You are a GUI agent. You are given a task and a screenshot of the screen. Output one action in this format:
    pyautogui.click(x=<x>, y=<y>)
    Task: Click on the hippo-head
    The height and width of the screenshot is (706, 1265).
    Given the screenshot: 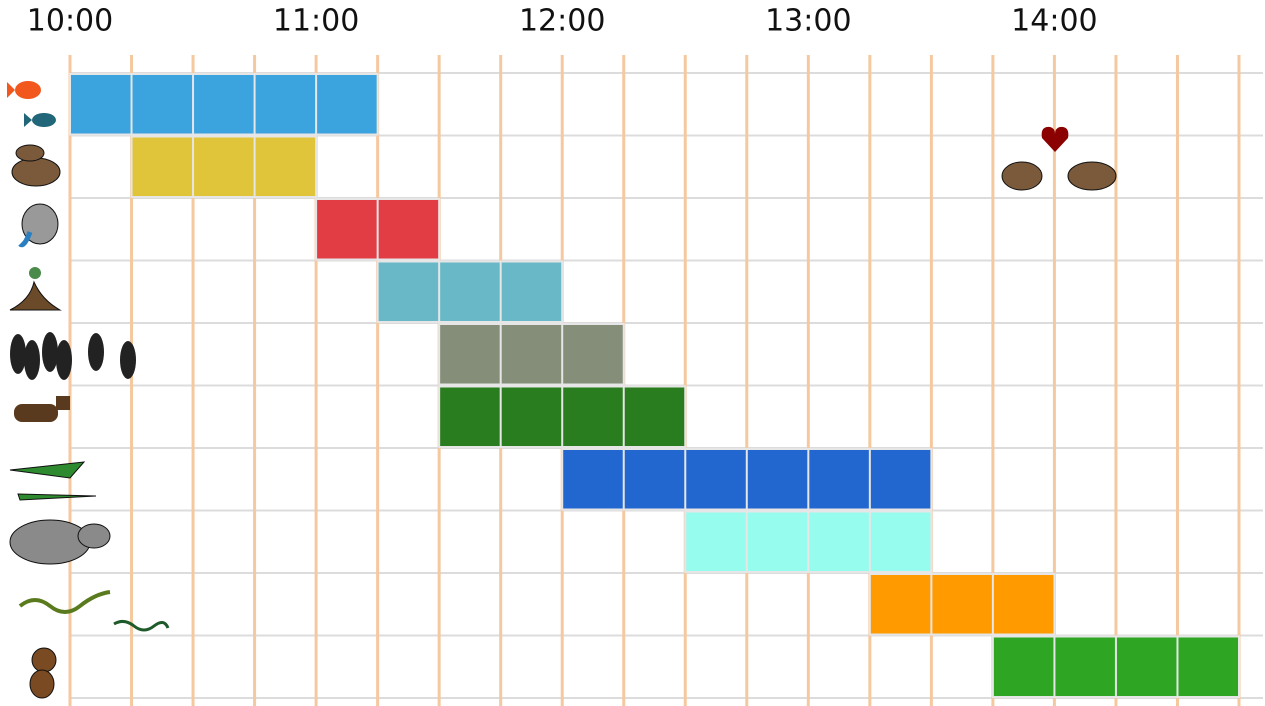 What is the action you would take?
    pyautogui.click(x=94, y=536)
    